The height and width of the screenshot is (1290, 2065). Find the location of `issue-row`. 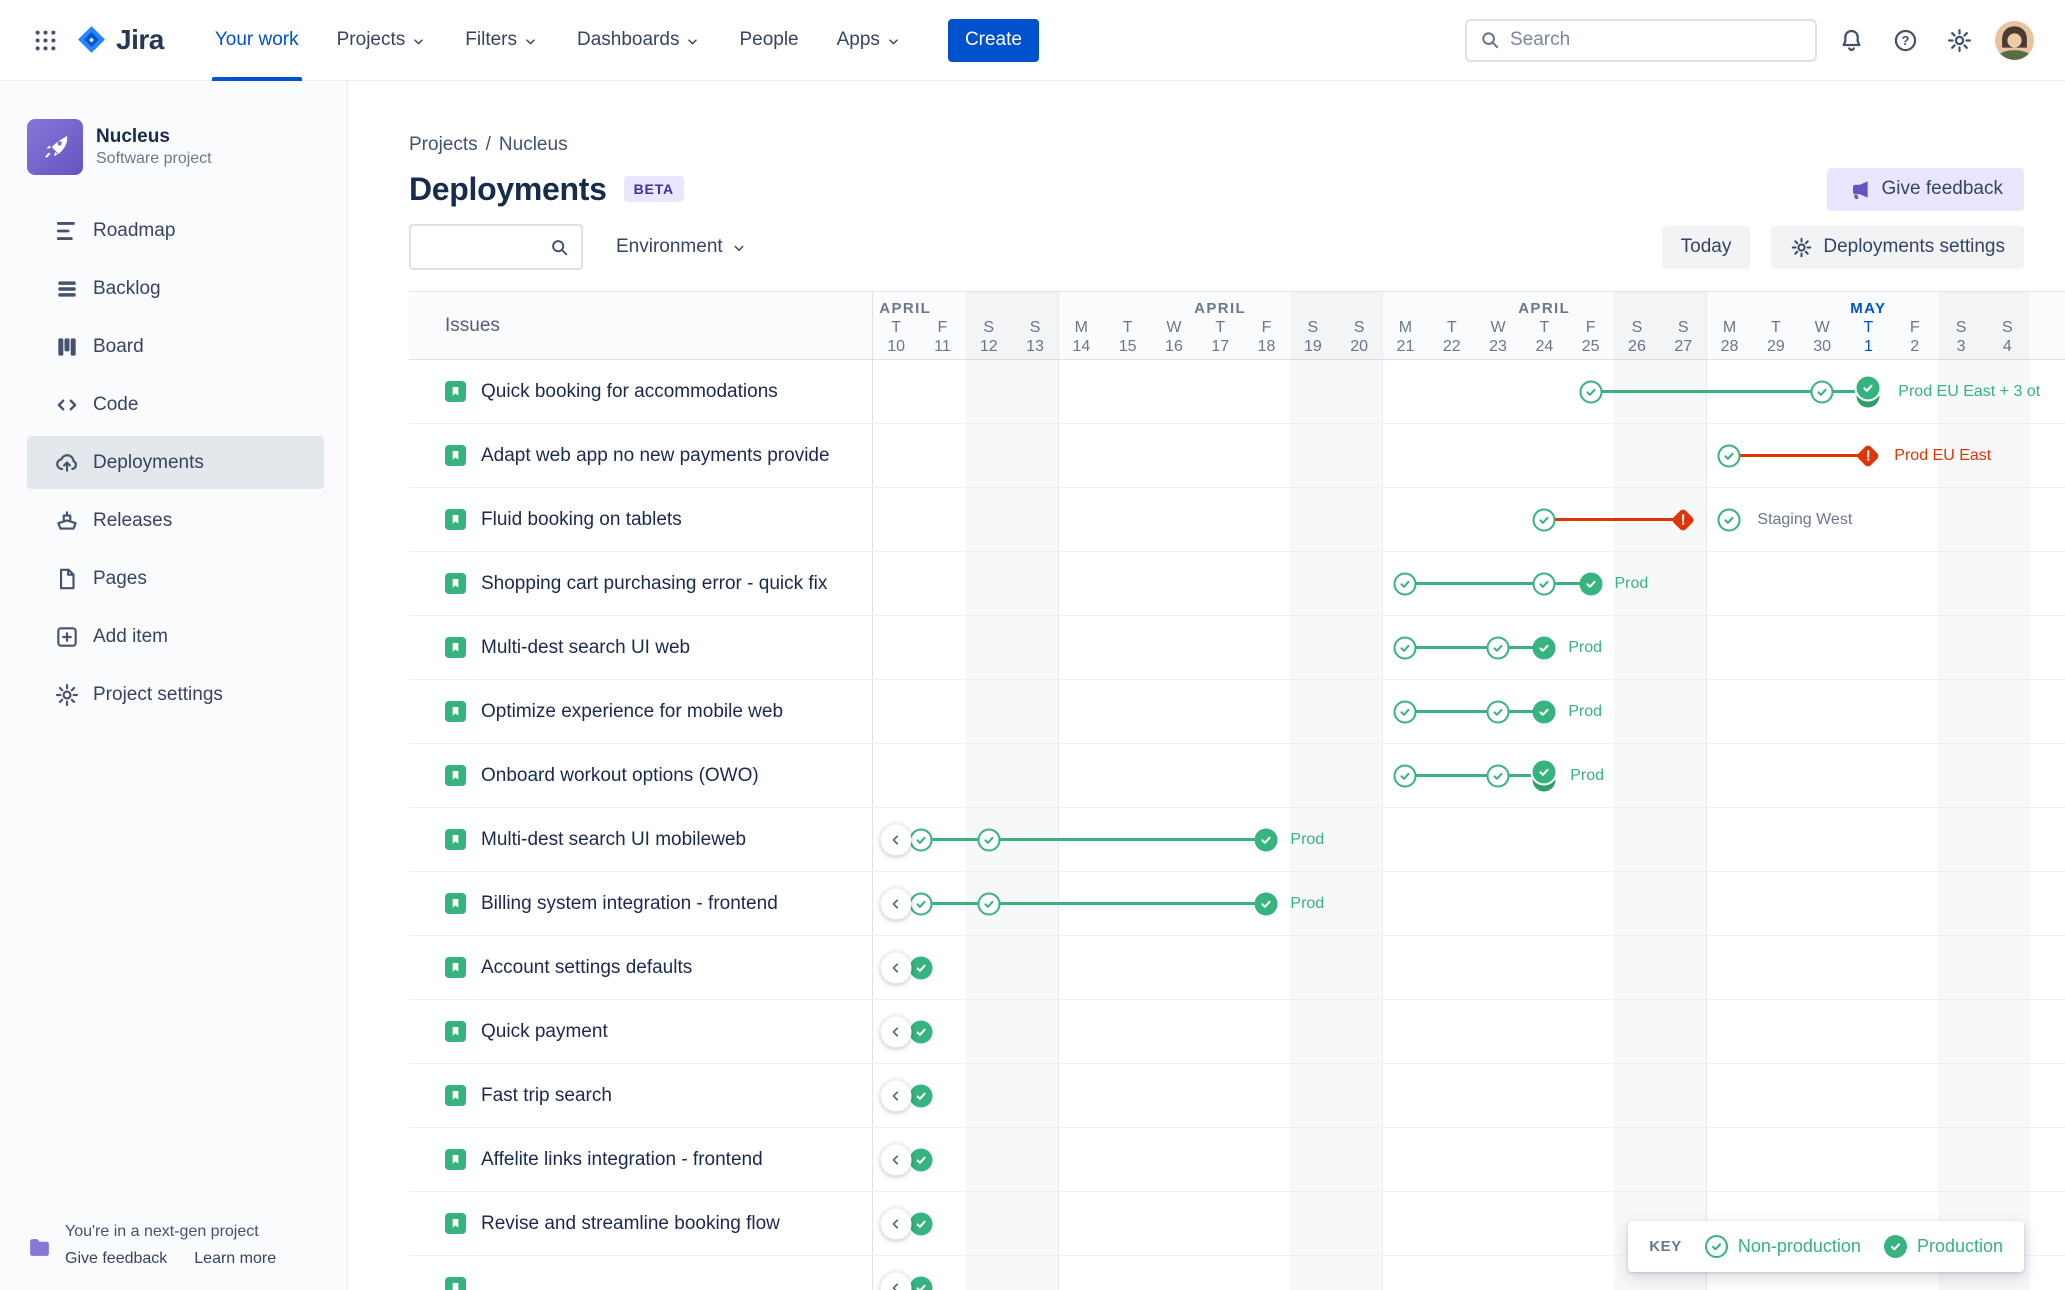

issue-row is located at coordinates (1237, 1273).